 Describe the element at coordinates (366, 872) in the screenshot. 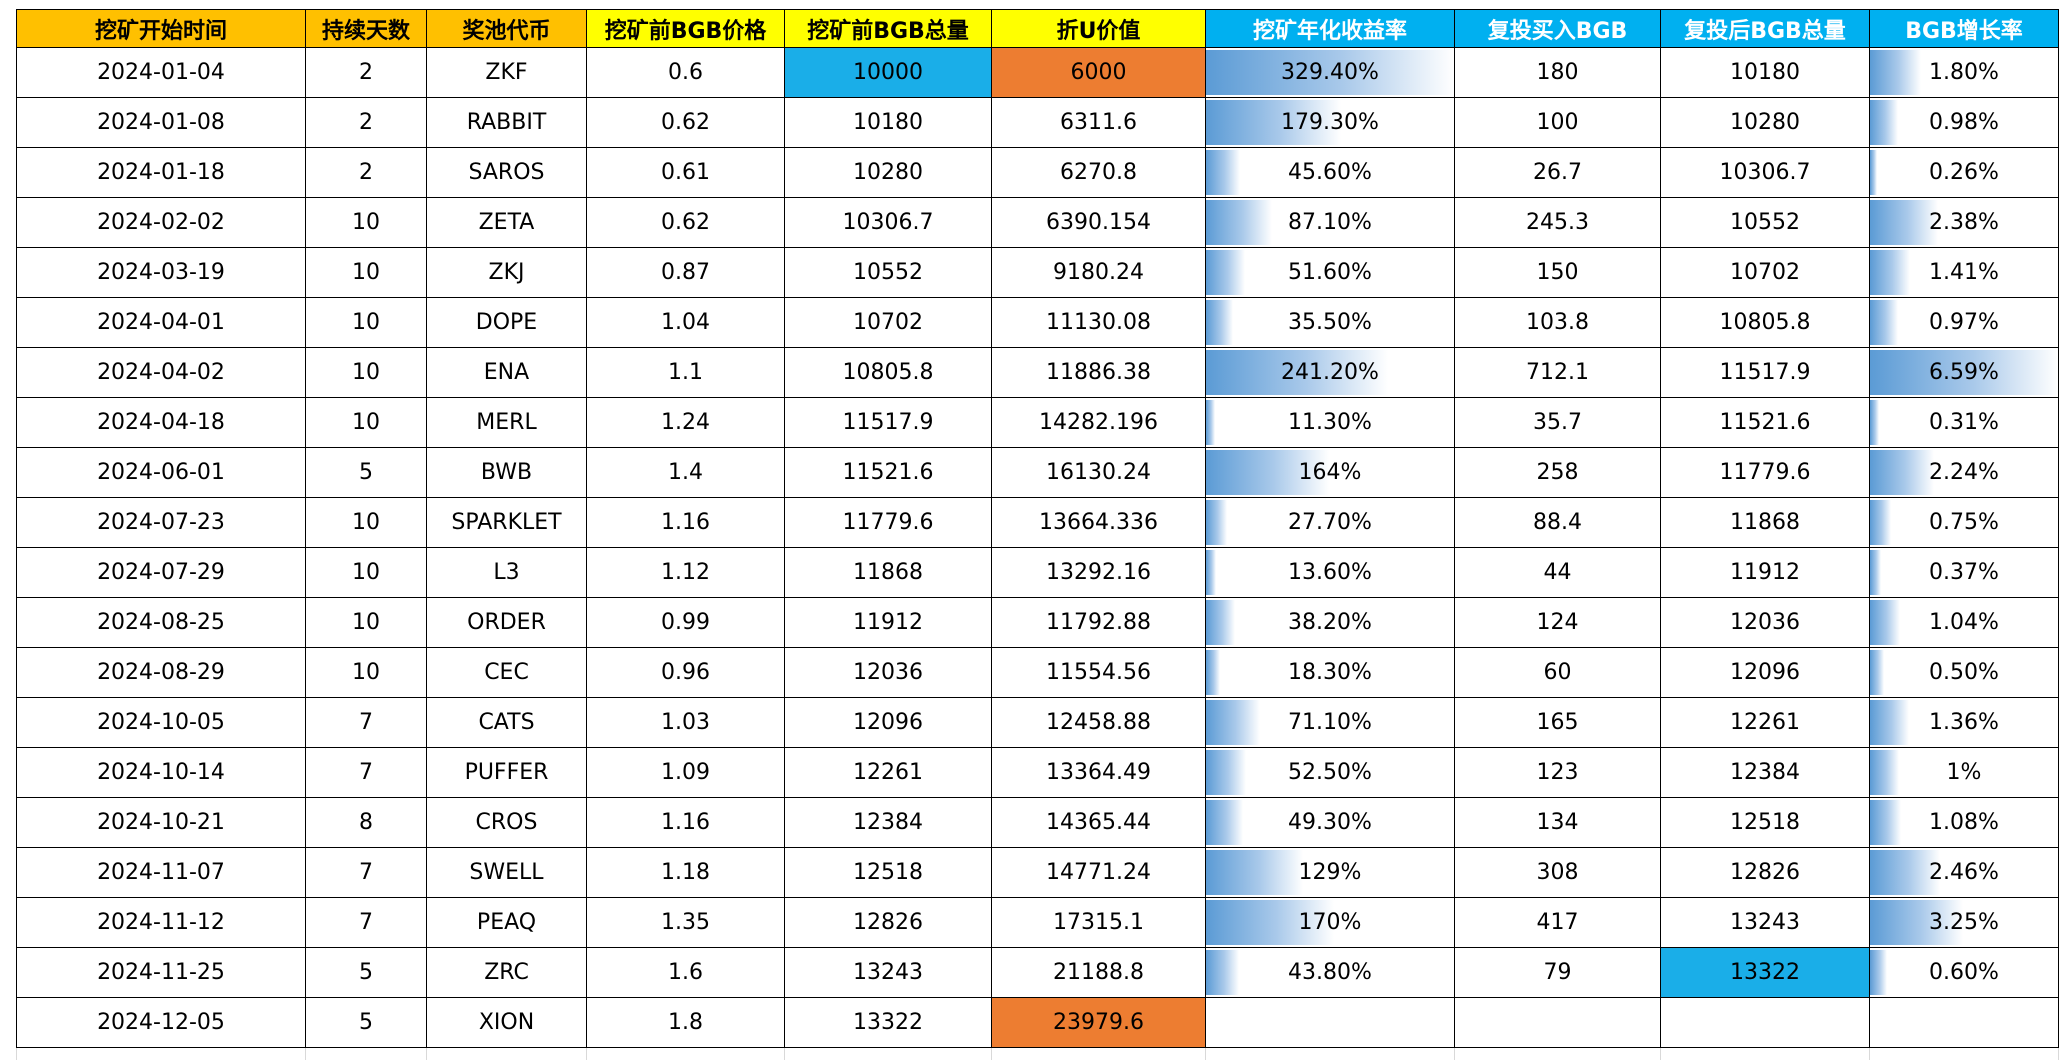

I see `duration-days-cell: 7` at that location.